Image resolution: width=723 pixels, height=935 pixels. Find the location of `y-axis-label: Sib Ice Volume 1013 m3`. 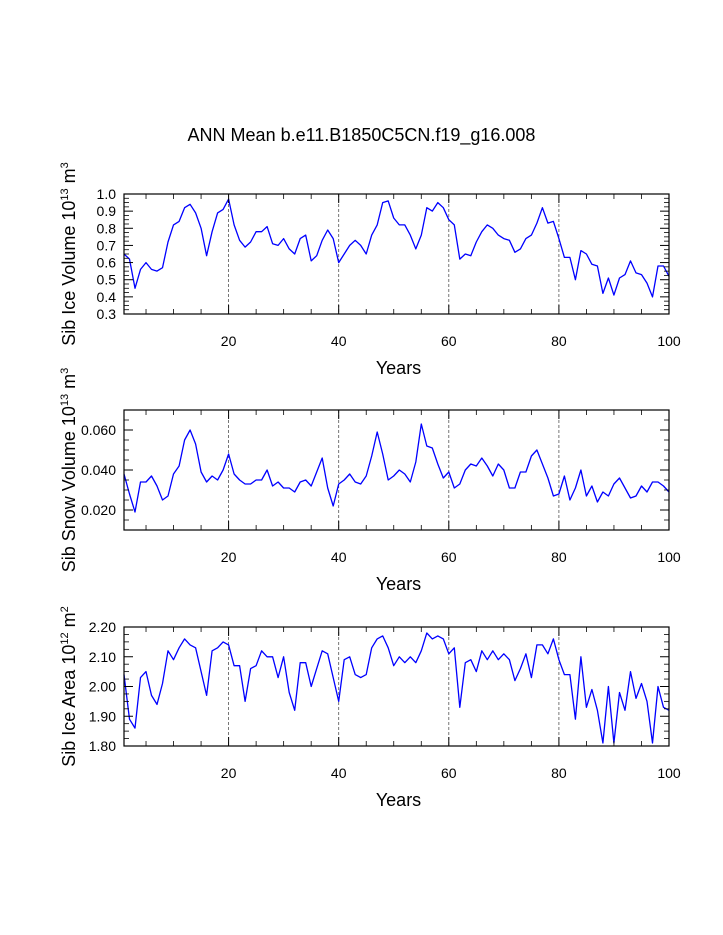

y-axis-label: Sib Ice Volume 1013 m3 is located at coordinates (69, 253).